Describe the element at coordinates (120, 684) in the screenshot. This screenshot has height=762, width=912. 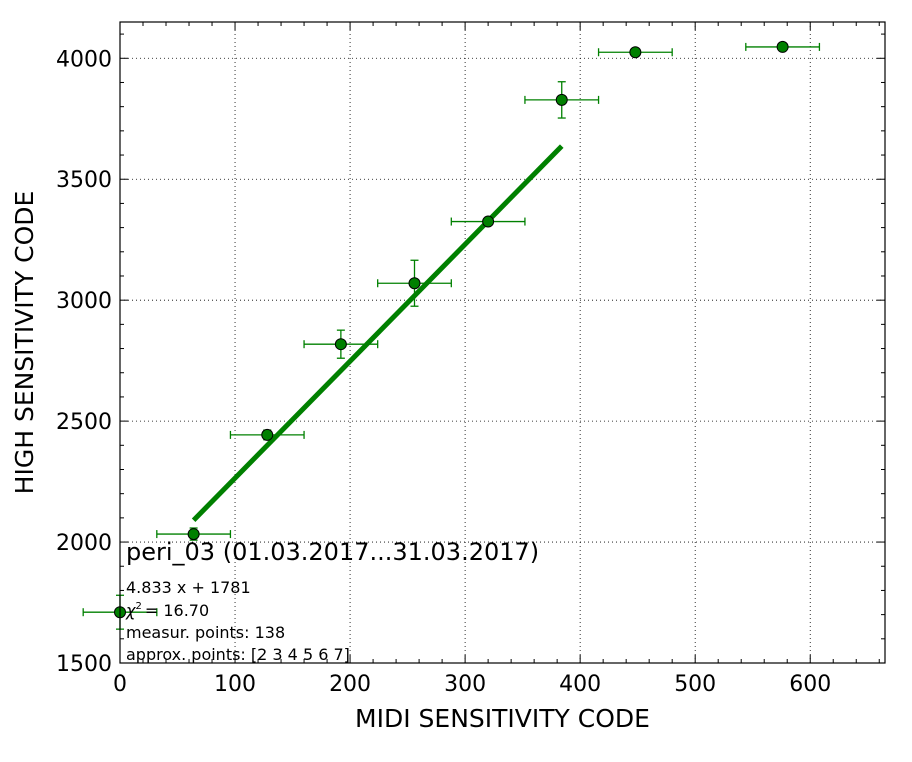
I see `x-tick-label: 0` at that location.